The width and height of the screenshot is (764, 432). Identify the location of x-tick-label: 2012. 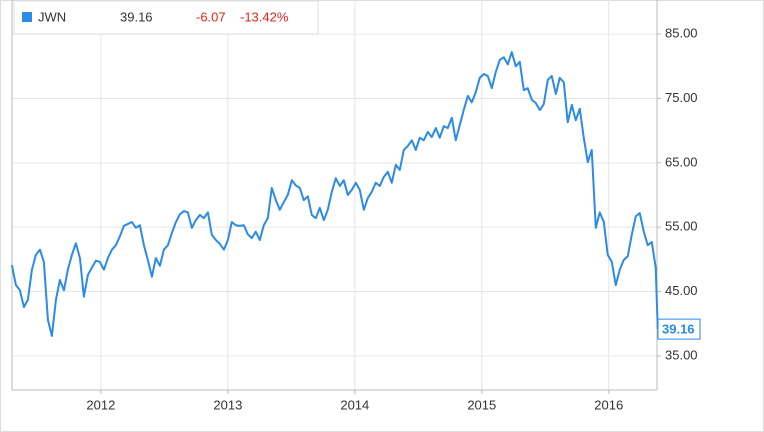
(100, 404).